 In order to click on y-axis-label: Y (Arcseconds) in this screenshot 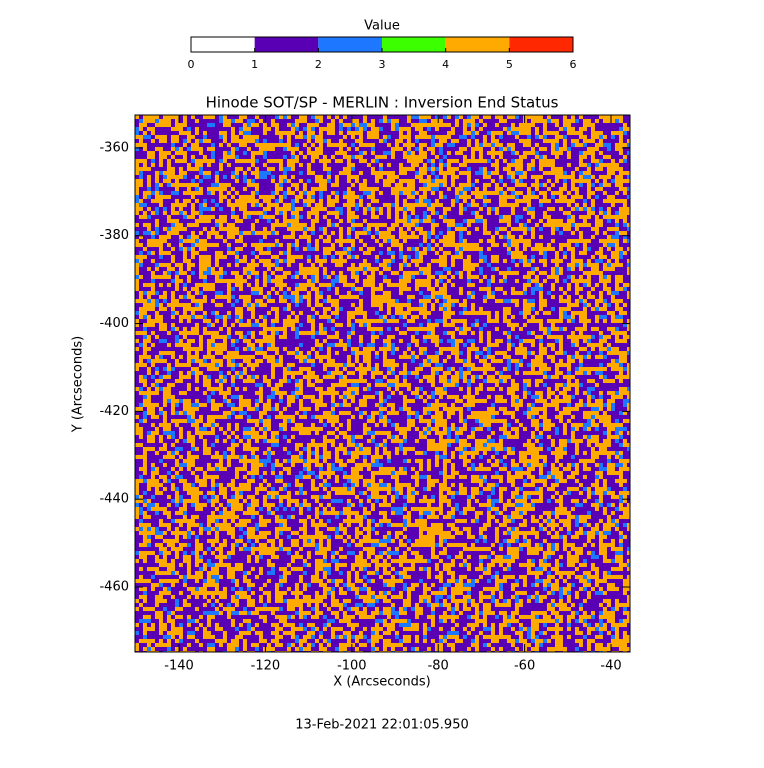, I will do `click(78, 384)`.